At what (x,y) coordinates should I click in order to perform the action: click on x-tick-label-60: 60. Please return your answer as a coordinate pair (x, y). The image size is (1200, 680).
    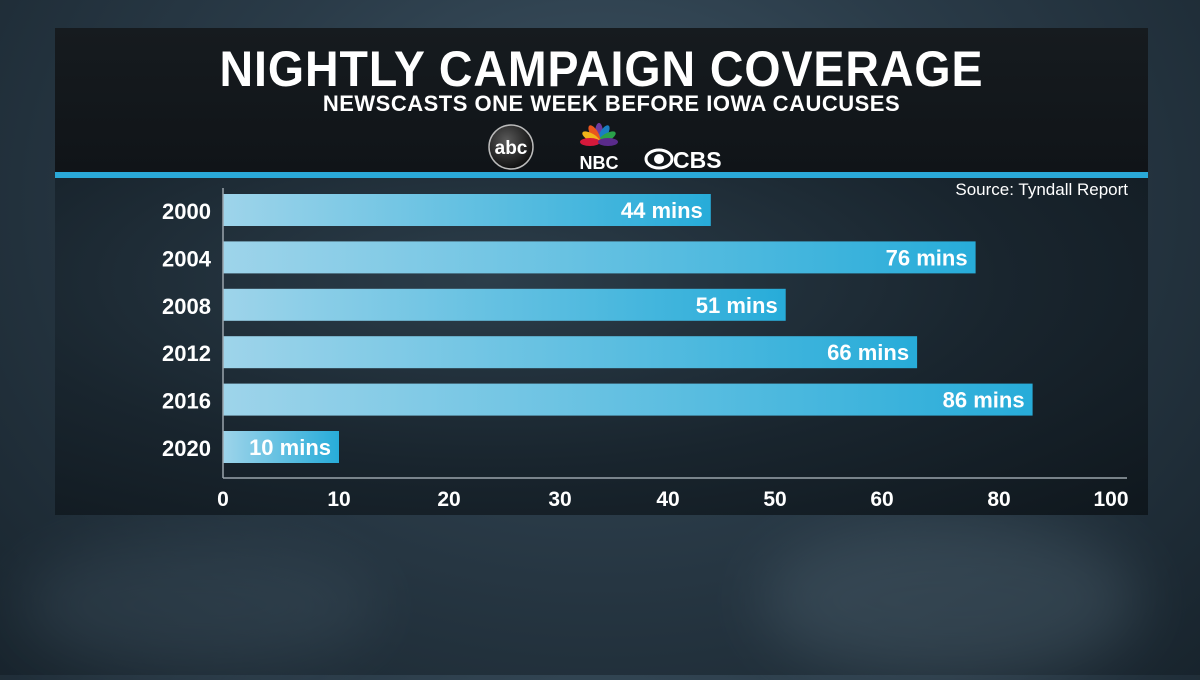
    Looking at the image, I should click on (881, 499).